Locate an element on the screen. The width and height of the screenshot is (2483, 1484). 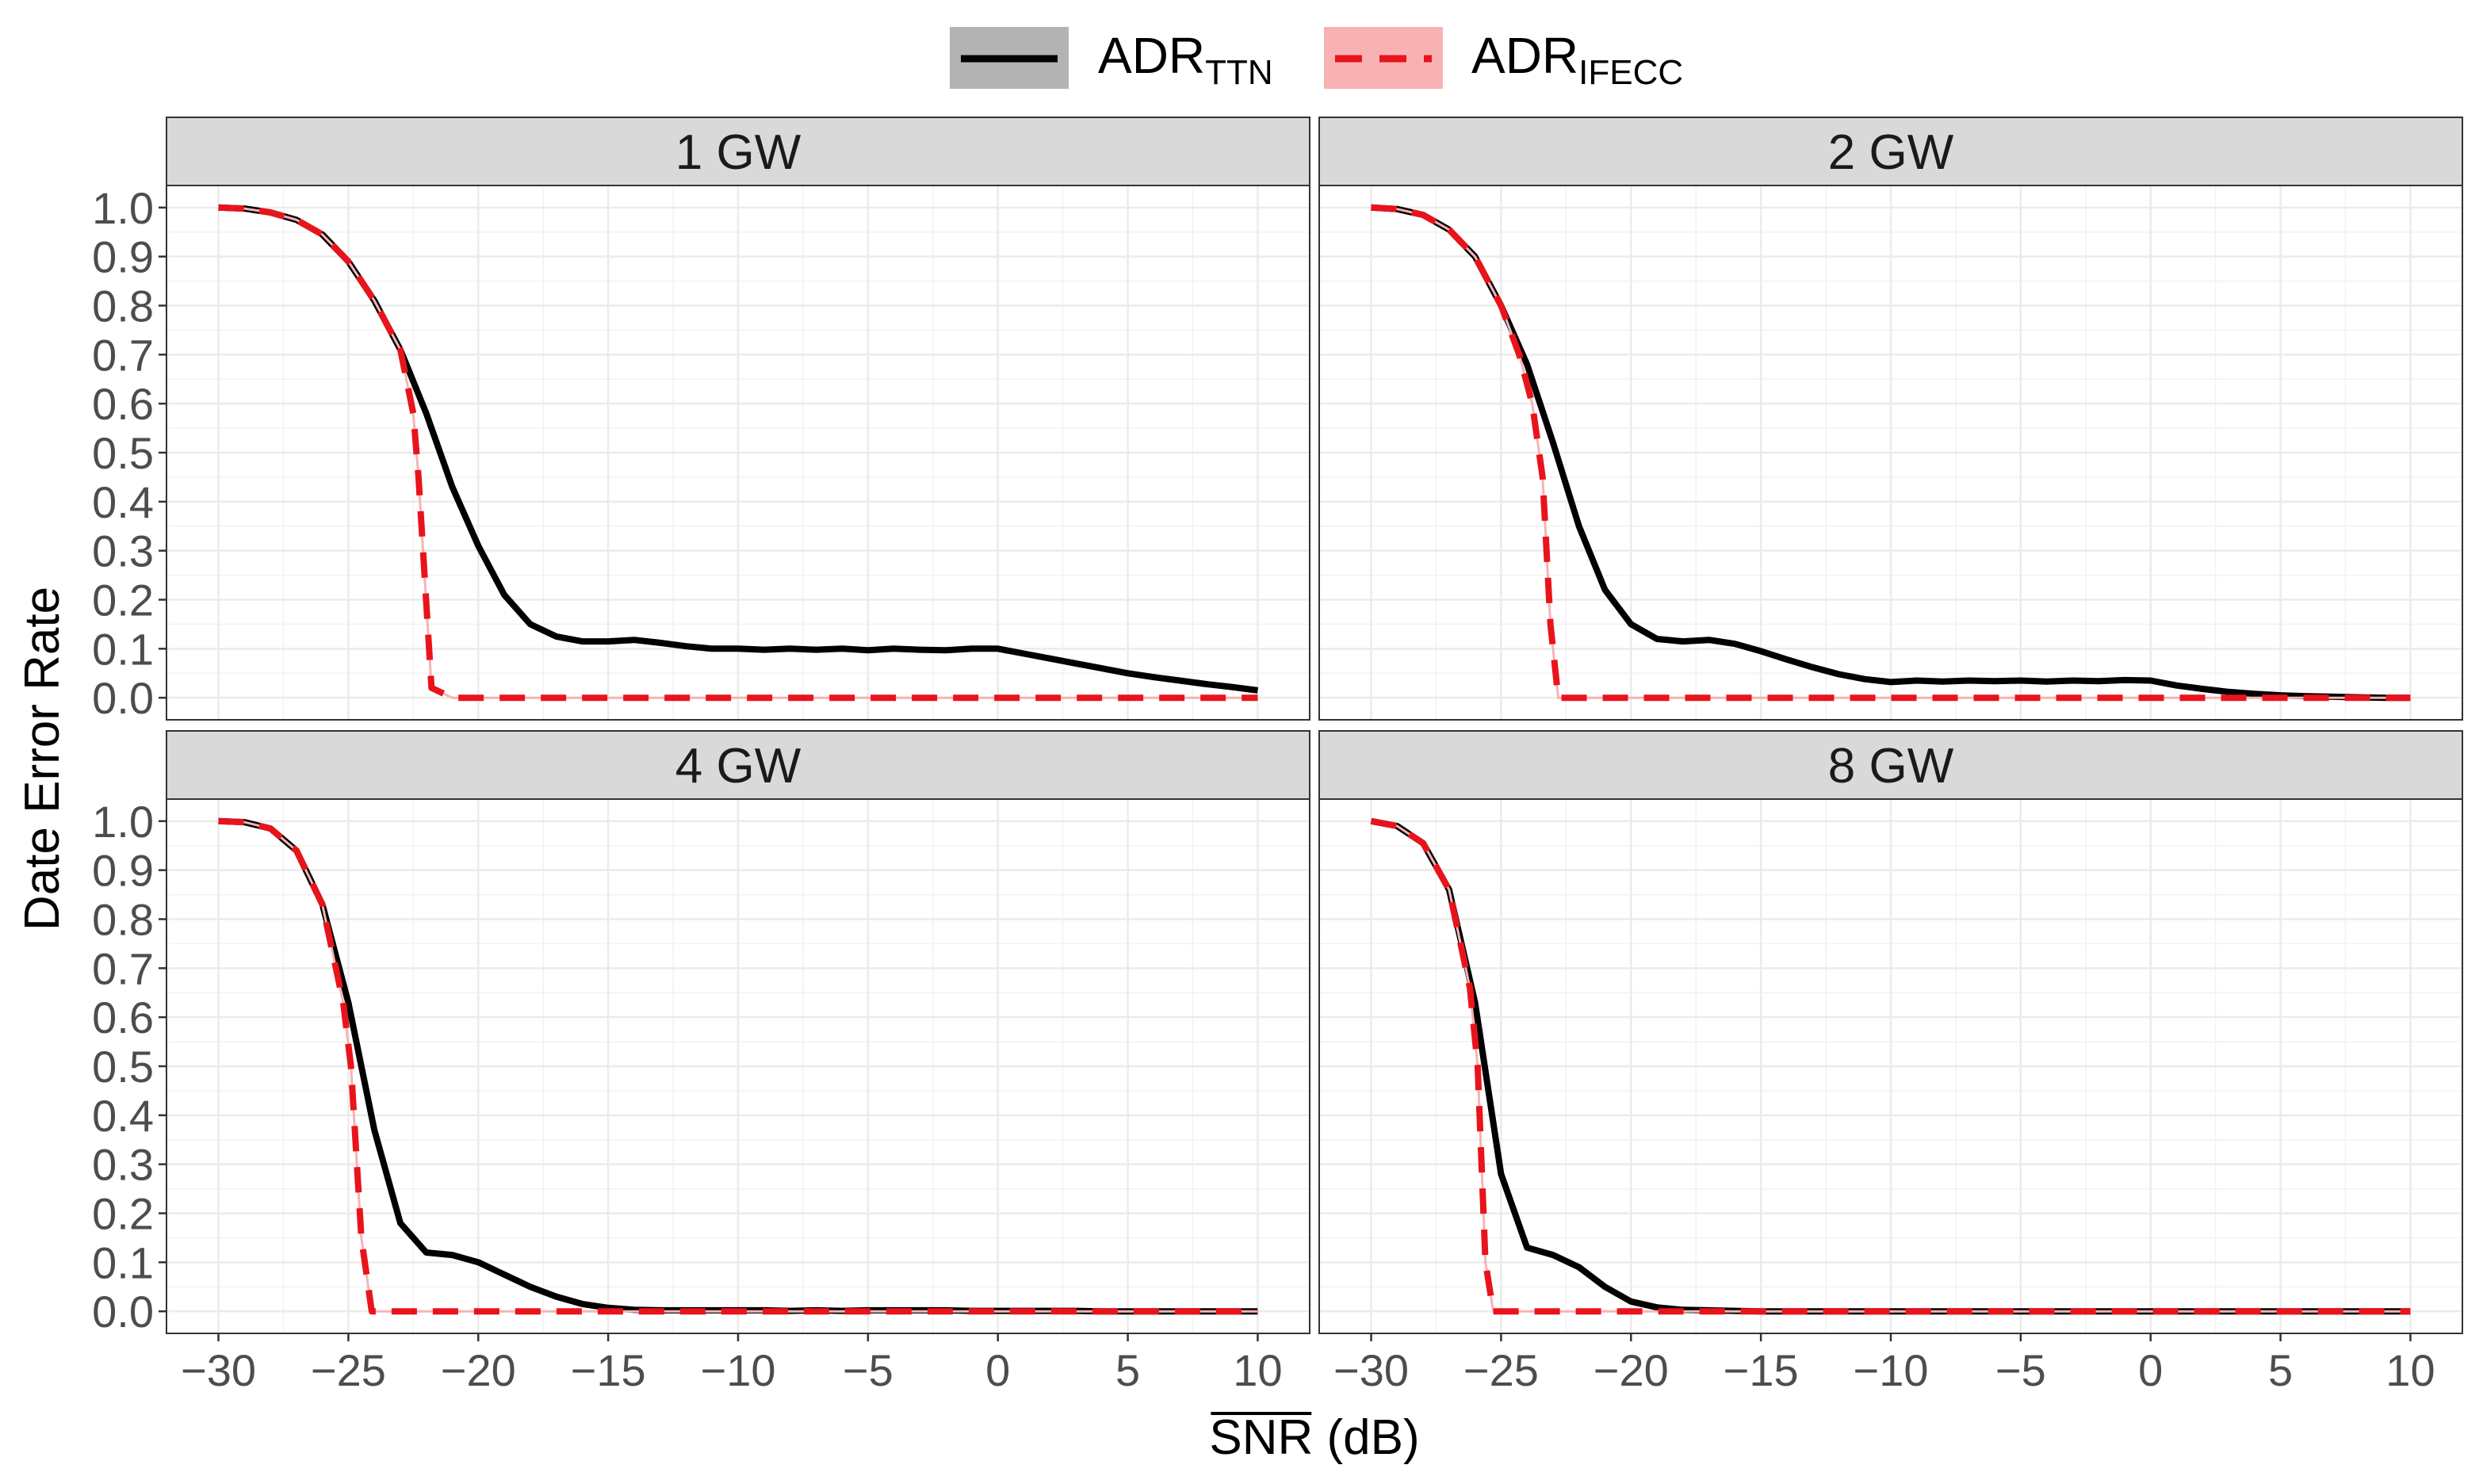
panel-strip-label: 1 GW is located at coordinates (738, 152).